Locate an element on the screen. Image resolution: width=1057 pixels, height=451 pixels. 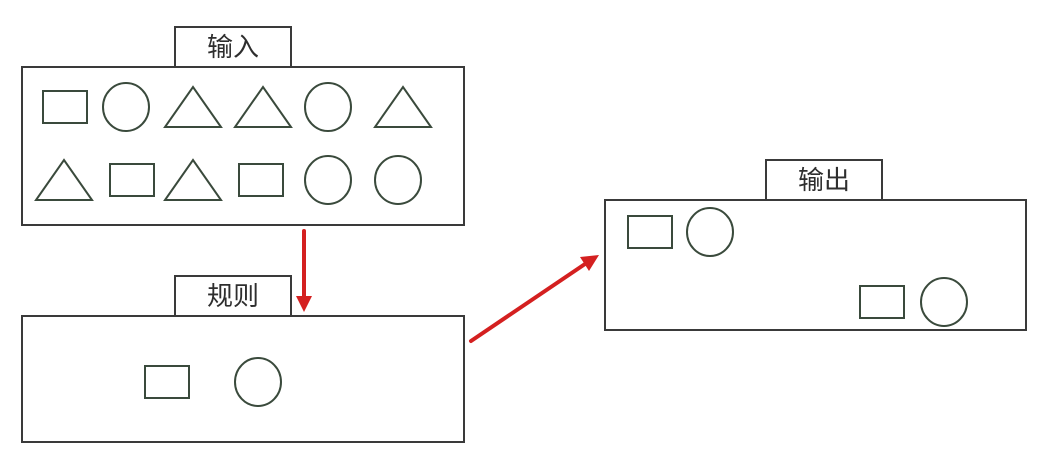
input-label: 输入 is located at coordinates (233, 48).